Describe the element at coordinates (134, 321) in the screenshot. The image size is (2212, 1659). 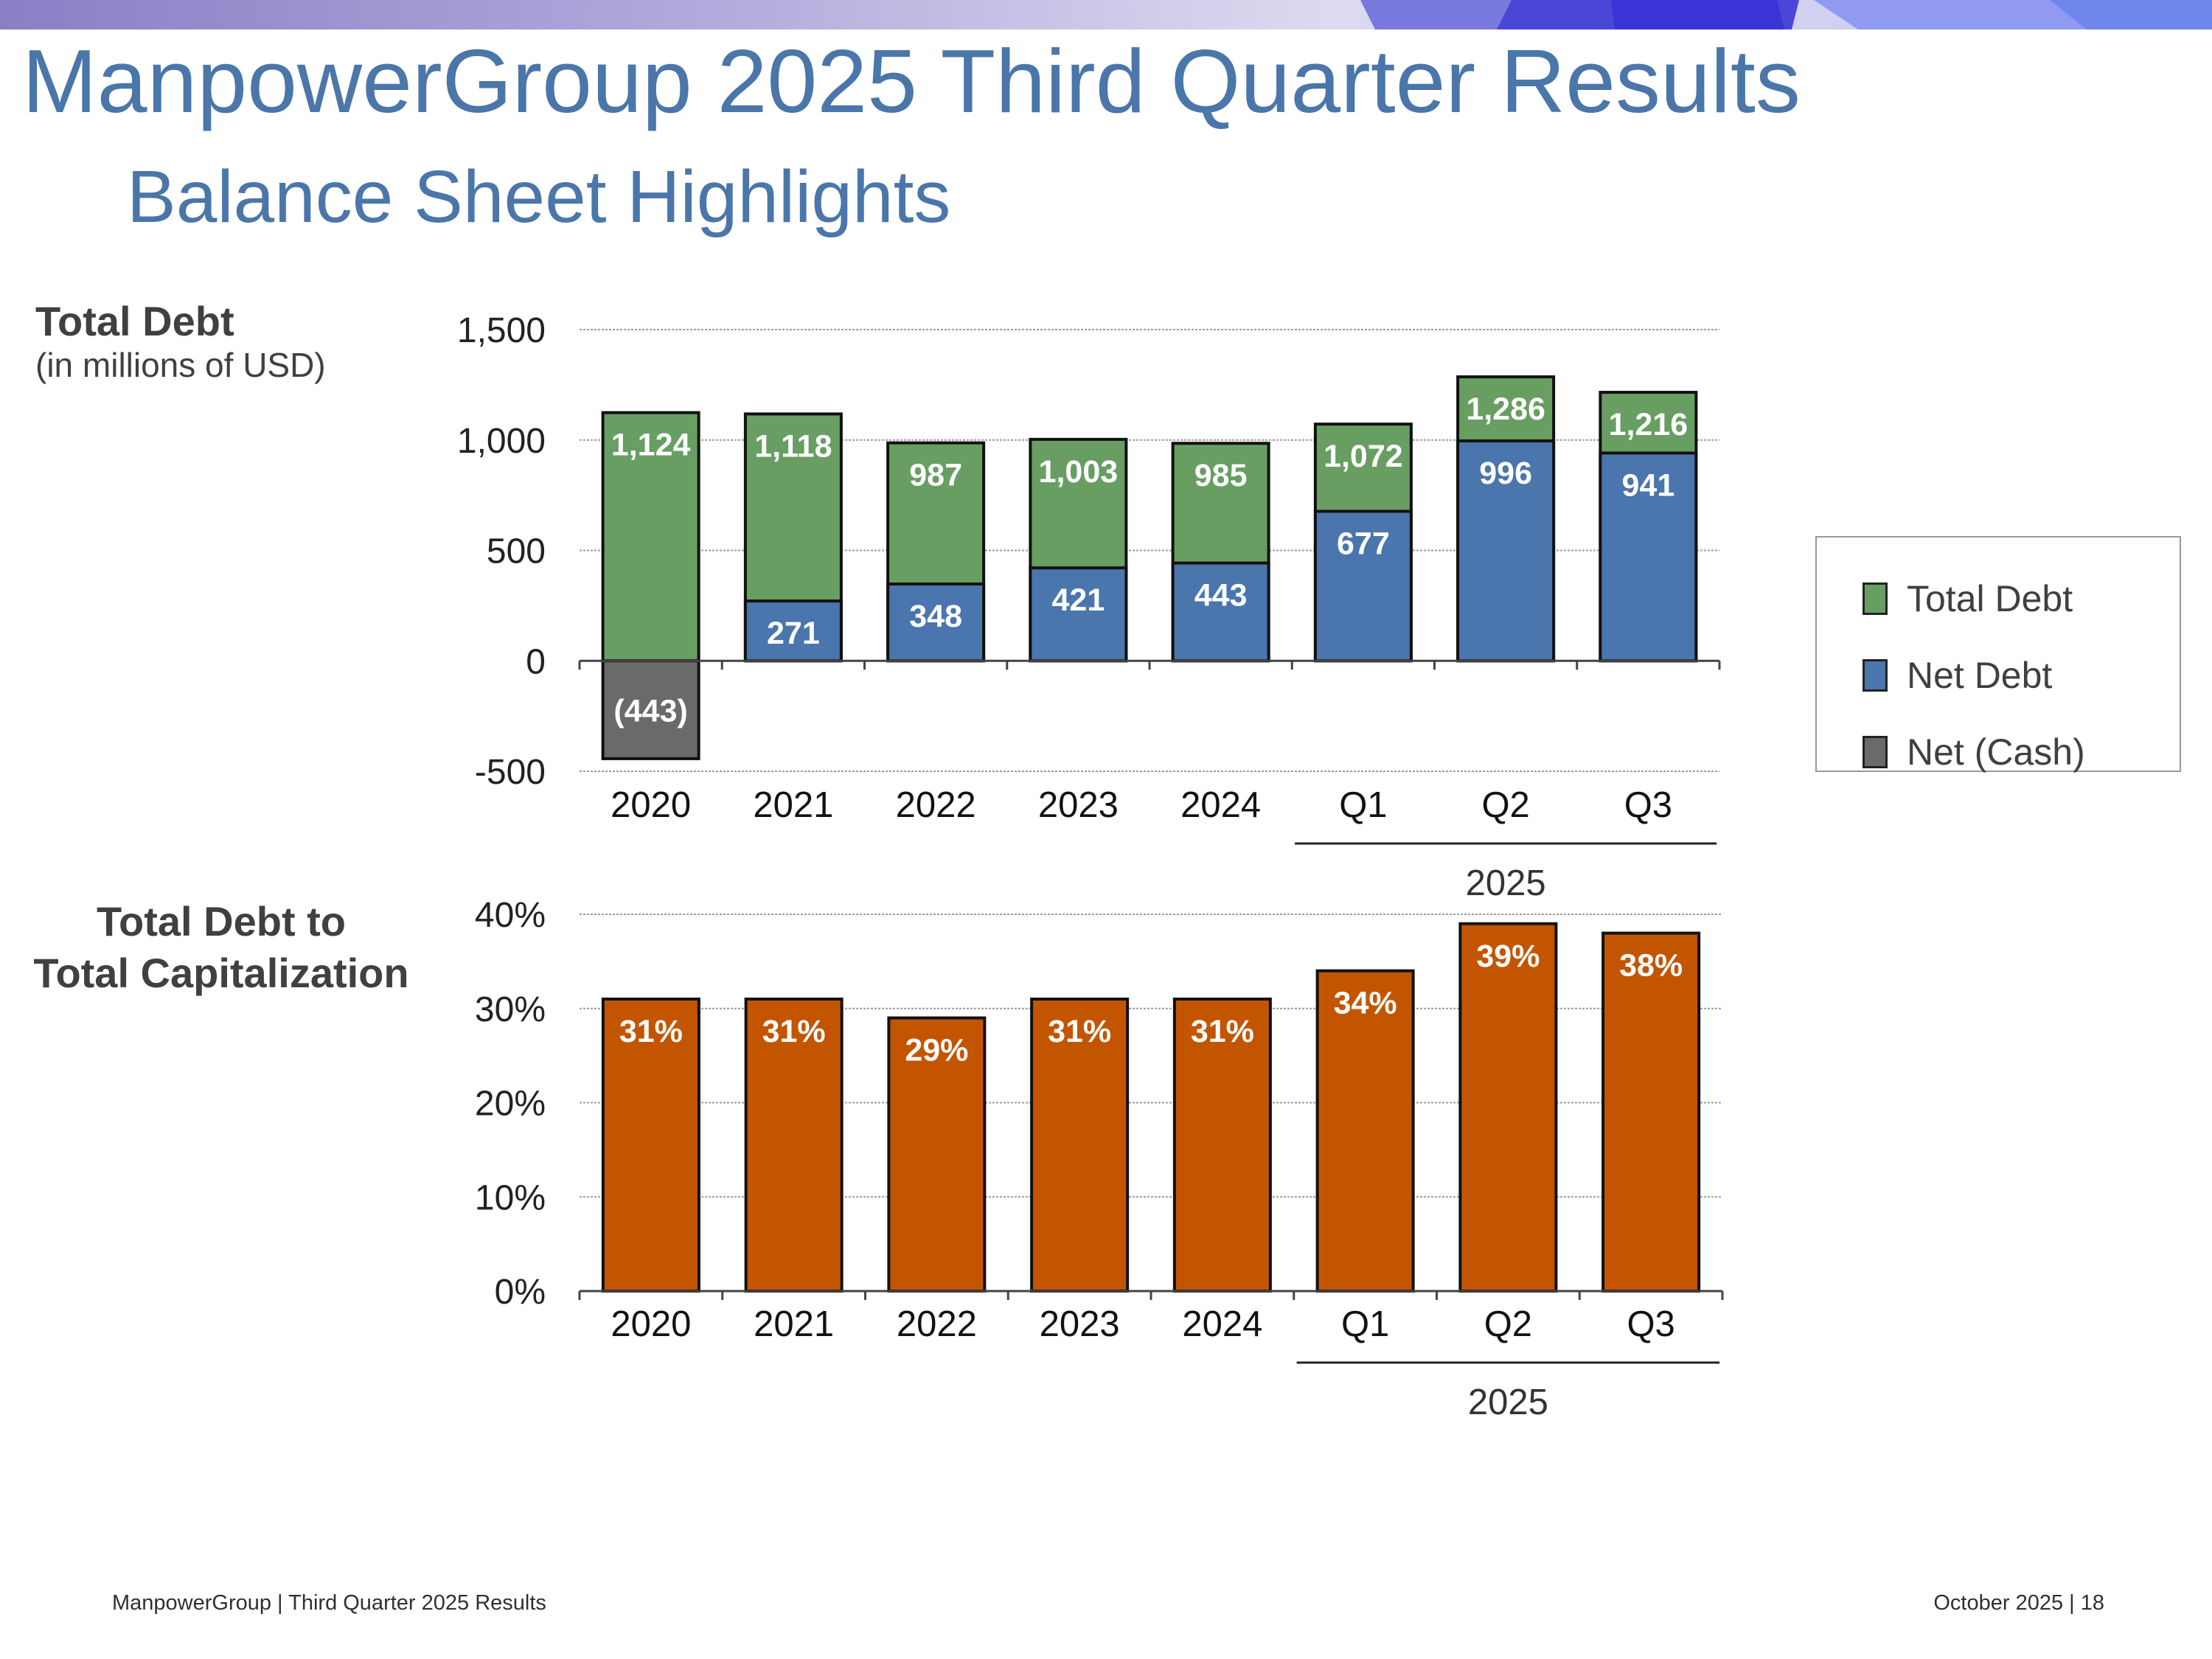
I see `total-debt-label: Total Debt` at that location.